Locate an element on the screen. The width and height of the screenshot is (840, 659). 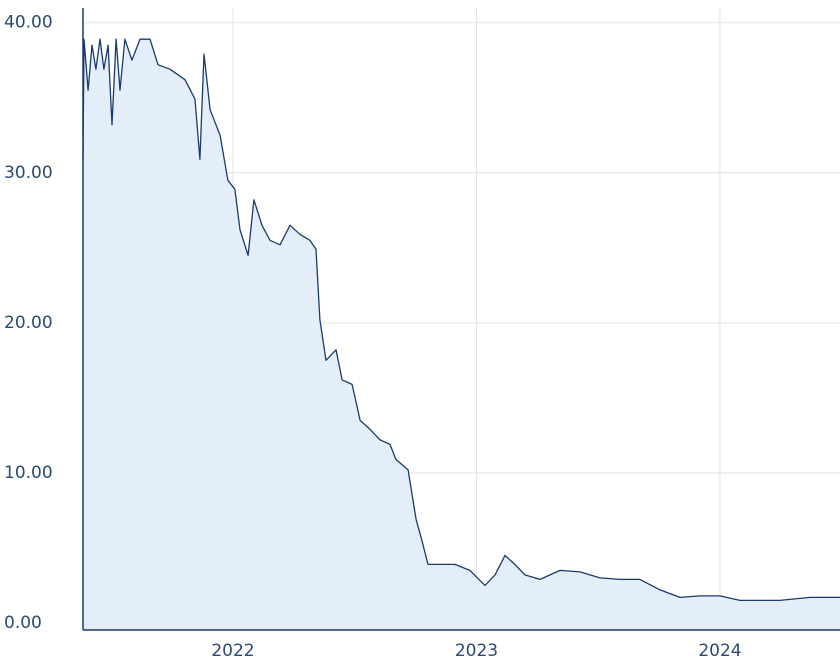
x-tick-label: 2023 is located at coordinates (476, 650).